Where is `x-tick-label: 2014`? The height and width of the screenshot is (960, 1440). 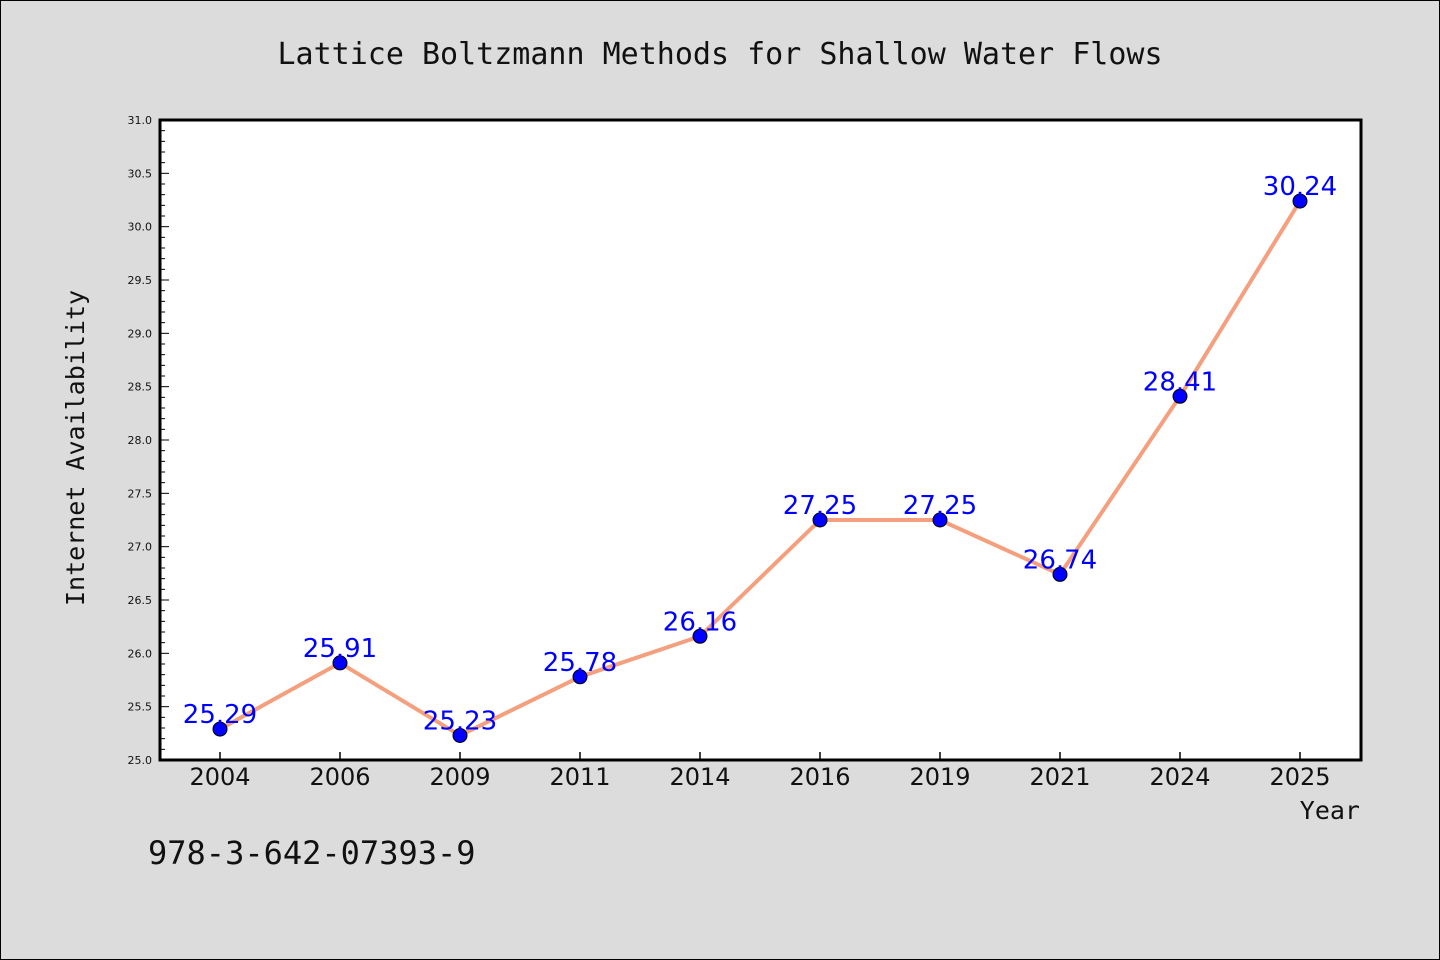 x-tick-label: 2014 is located at coordinates (699, 777).